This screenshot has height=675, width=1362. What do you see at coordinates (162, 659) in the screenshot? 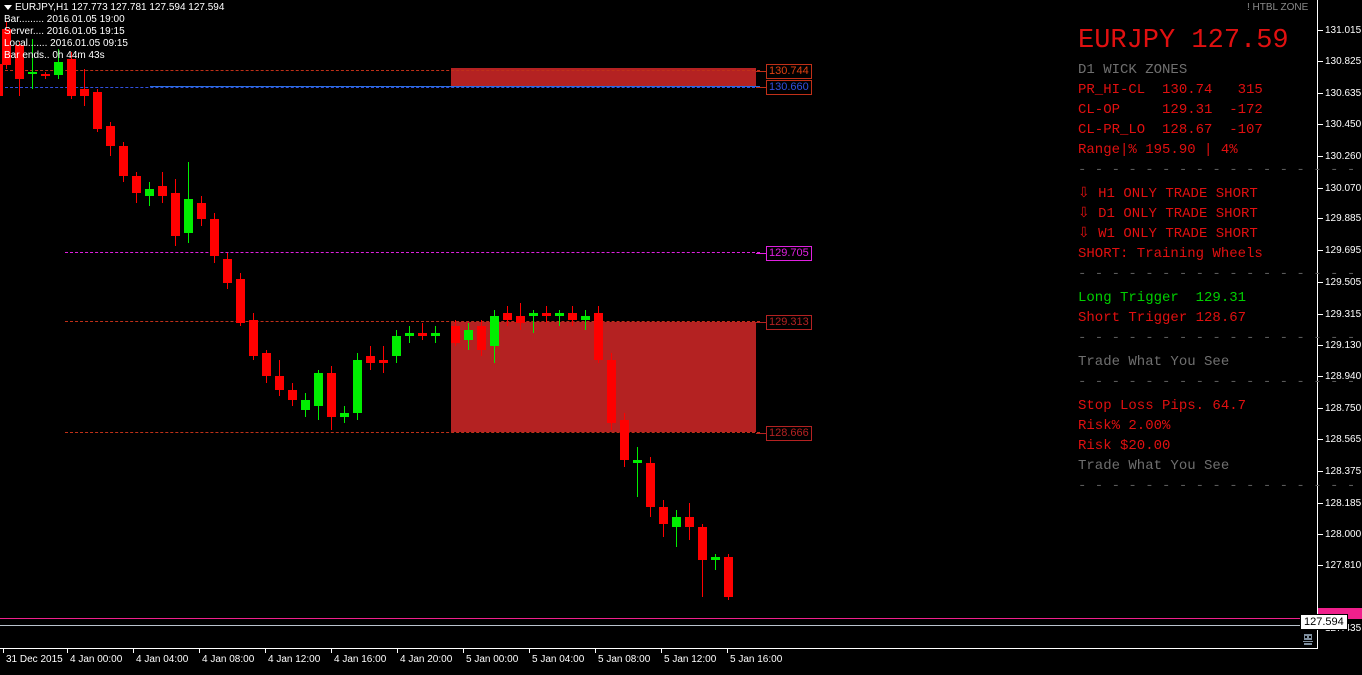
I see `time-tick-label: 4 Jan 04:00` at bounding box center [162, 659].